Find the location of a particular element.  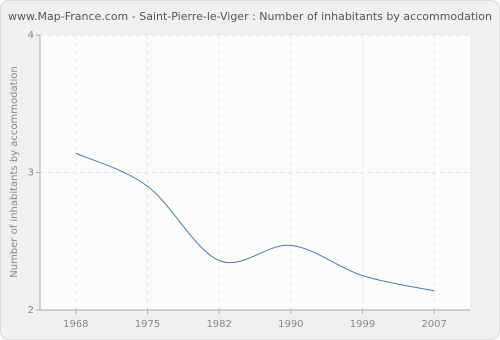

y-tick-label: 2 is located at coordinates (31, 310).